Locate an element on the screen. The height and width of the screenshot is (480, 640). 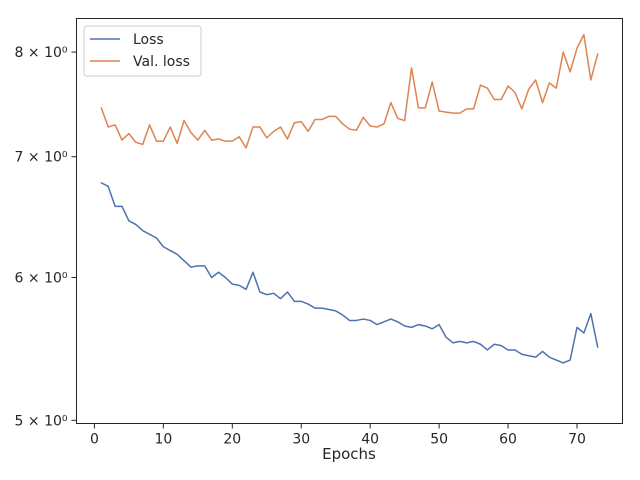
x-axis-title: Epochs is located at coordinates (349, 454).